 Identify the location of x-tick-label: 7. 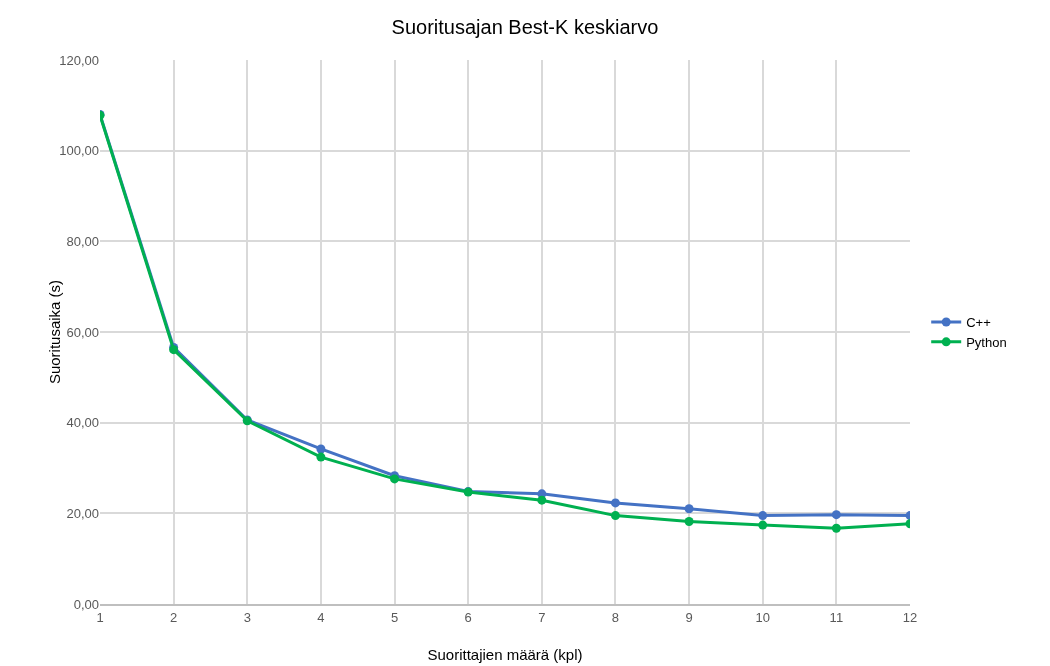
(542, 617).